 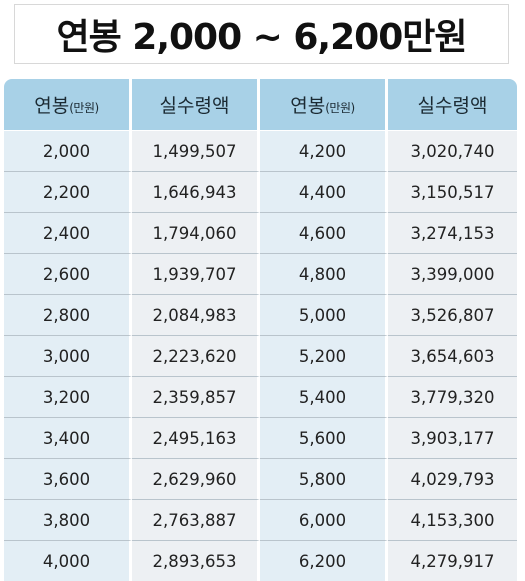 I want to click on table-header-row: 연봉(만원) 실수령액 연봉(만원) 실수령액, so click(x=260, y=105).